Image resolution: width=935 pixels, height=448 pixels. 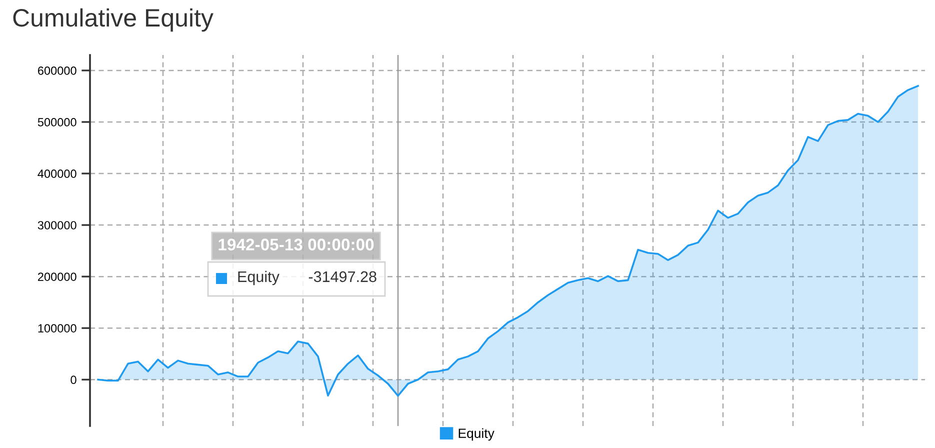 I want to click on annotation: 1942-05-13 00:00:00, so click(x=296, y=244).